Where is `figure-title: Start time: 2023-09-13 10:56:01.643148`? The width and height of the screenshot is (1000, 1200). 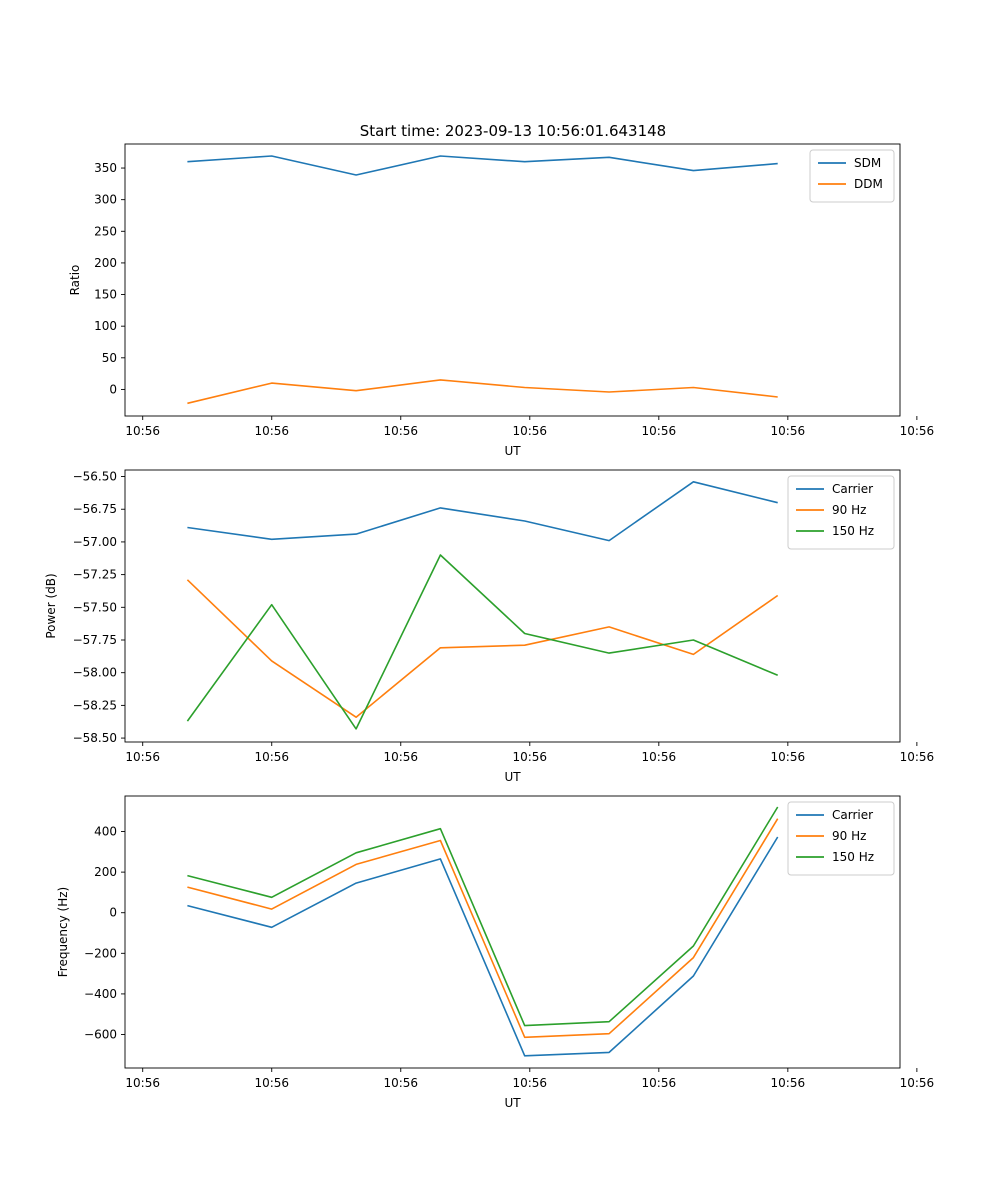
figure-title: Start time: 2023-09-13 10:56:01.643148 is located at coordinates (513, 131).